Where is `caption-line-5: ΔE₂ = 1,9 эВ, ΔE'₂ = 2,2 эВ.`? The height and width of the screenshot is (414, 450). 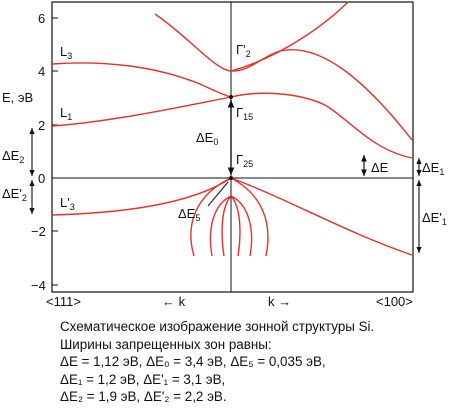
caption-line-5: ΔE₂ = 1,9 эВ, ΔE'₂ = 2,2 эВ. is located at coordinates (143, 396).